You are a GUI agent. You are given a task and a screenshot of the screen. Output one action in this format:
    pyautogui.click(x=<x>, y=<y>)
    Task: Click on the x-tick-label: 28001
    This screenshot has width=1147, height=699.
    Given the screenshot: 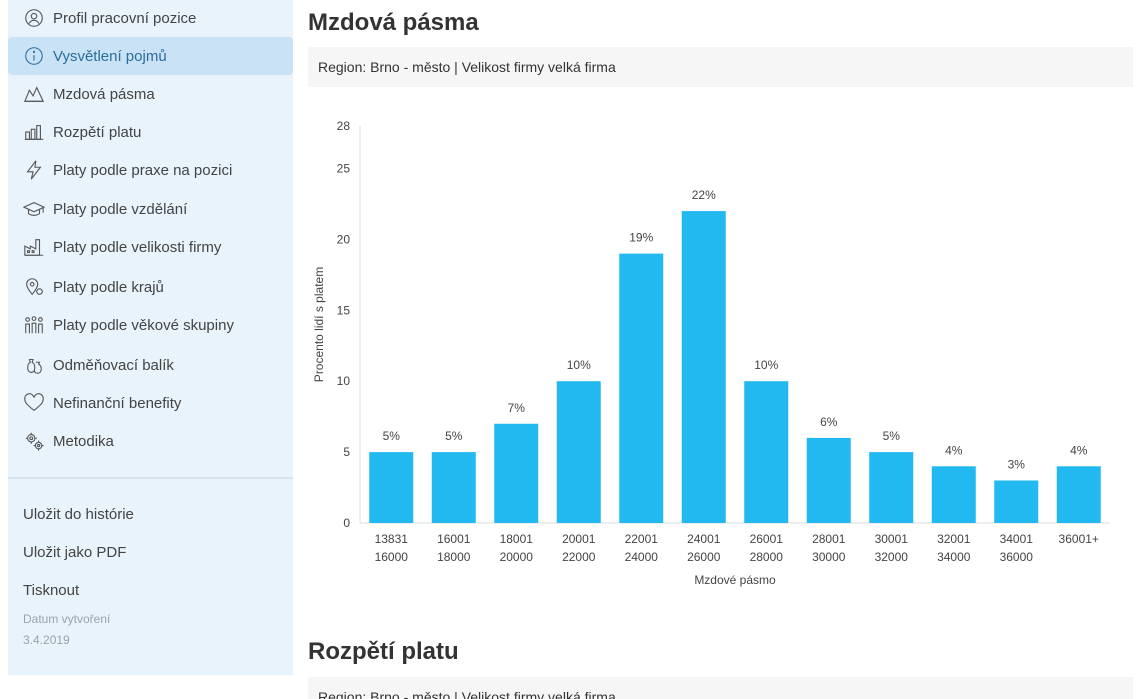 What is the action you would take?
    pyautogui.click(x=829, y=539)
    